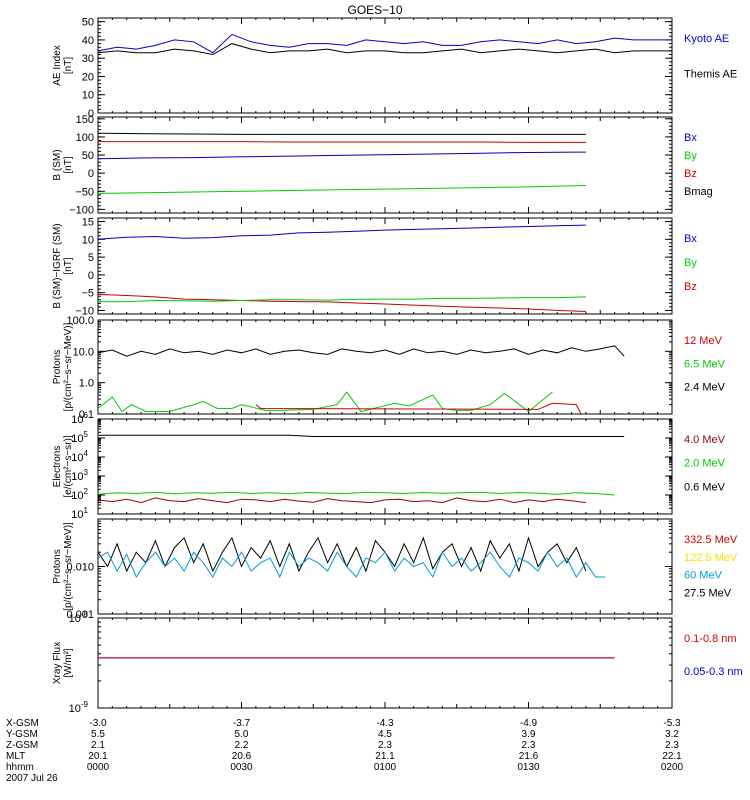 The width and height of the screenshot is (750, 800). What do you see at coordinates (528, 767) in the screenshot?
I see `x-table-value: 0130` at bounding box center [528, 767].